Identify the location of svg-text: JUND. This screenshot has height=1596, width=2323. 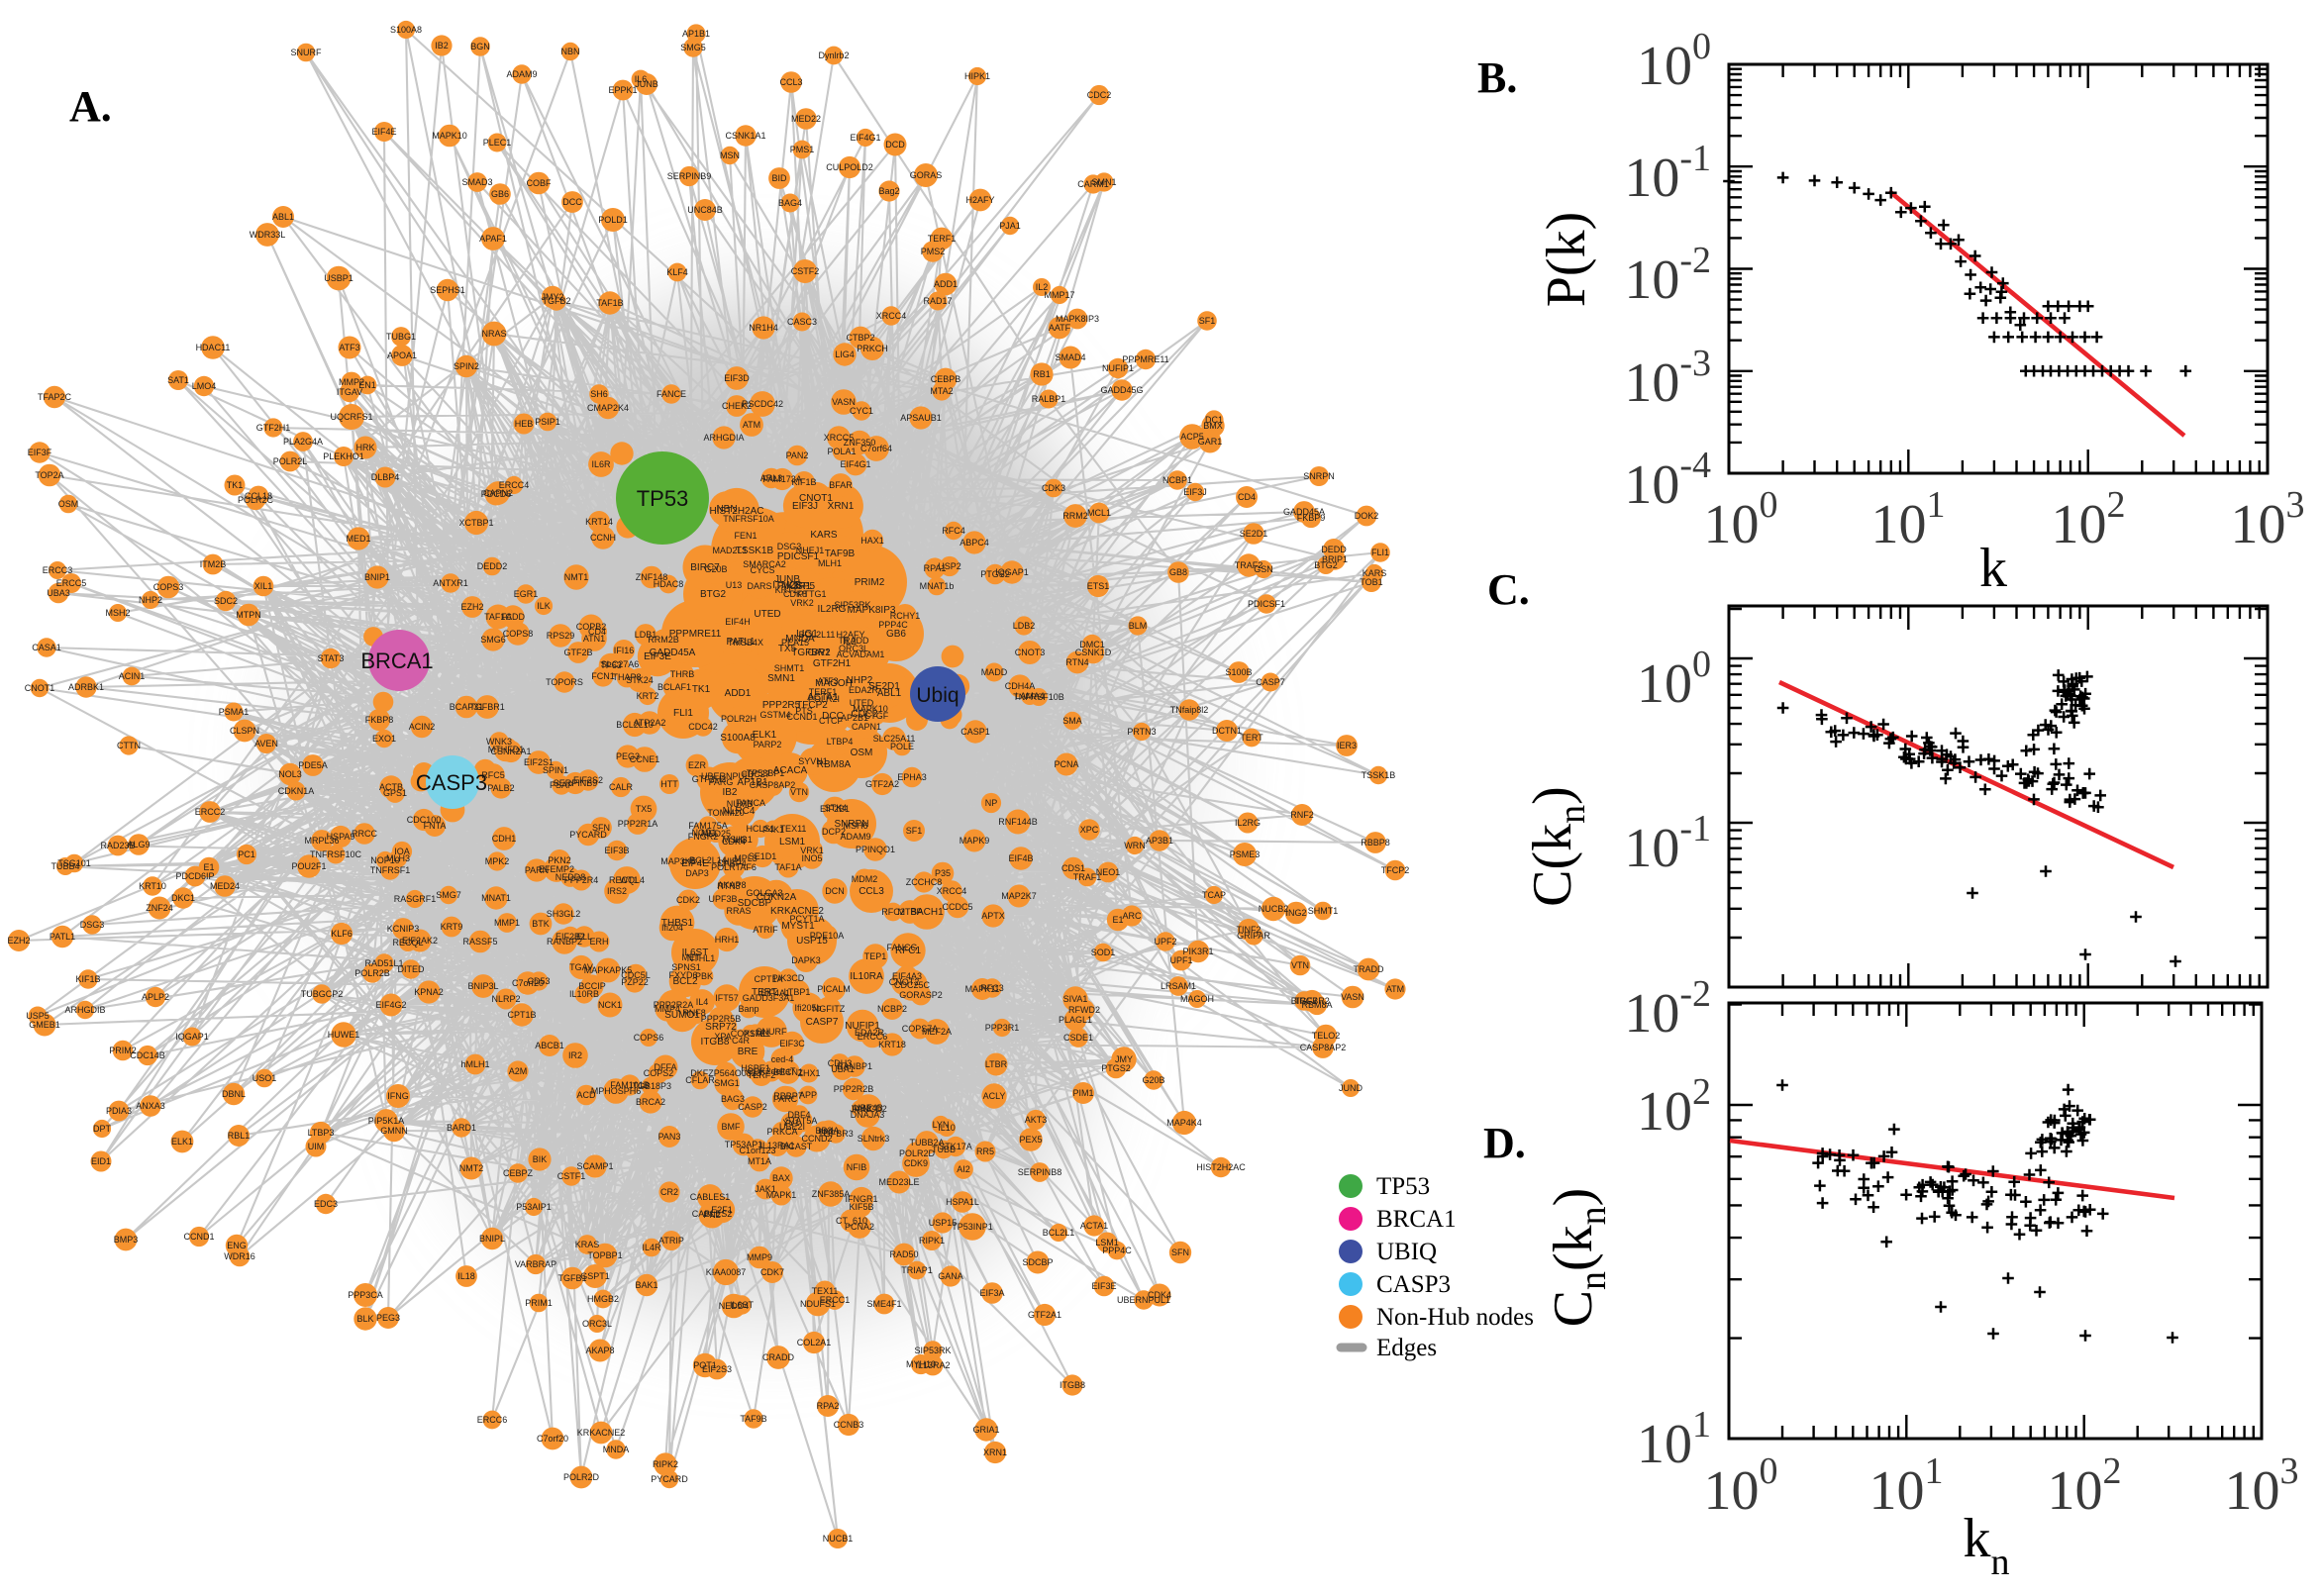
(1351, 1088).